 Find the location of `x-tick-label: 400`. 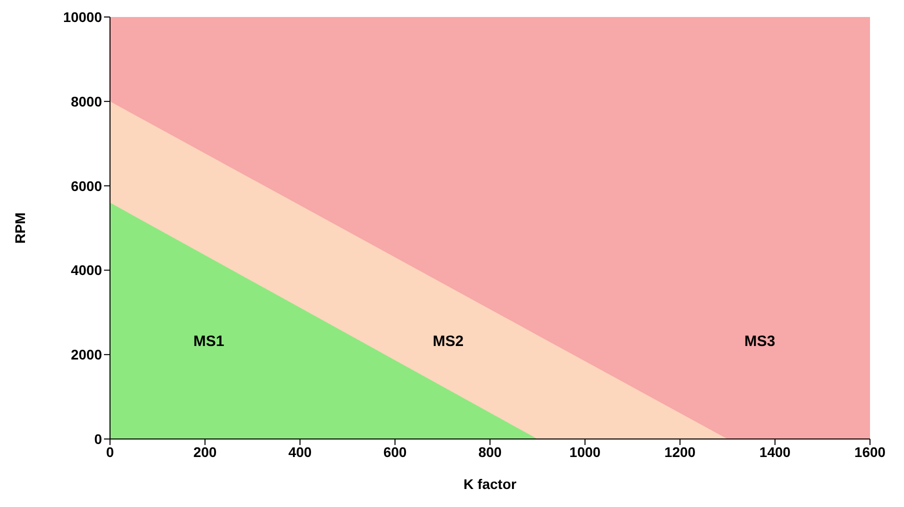

x-tick-label: 400 is located at coordinates (300, 452).